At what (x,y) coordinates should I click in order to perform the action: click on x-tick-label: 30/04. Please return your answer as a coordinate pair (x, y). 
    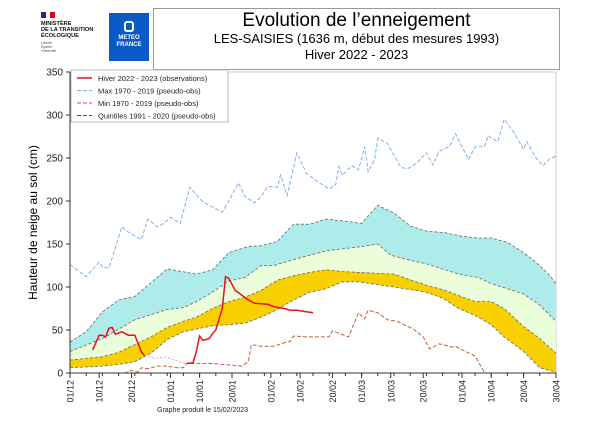
    Looking at the image, I should click on (557, 391).